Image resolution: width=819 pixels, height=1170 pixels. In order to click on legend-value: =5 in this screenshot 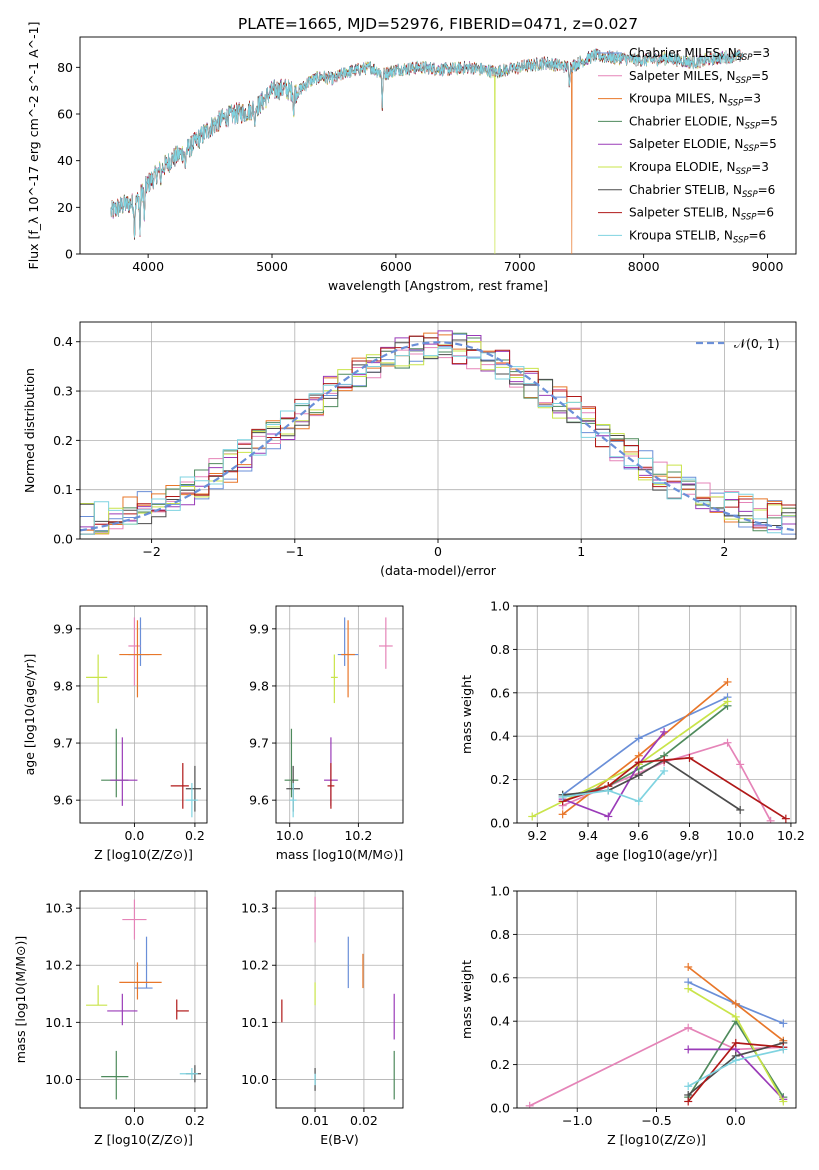, I will do `click(769, 121)`.